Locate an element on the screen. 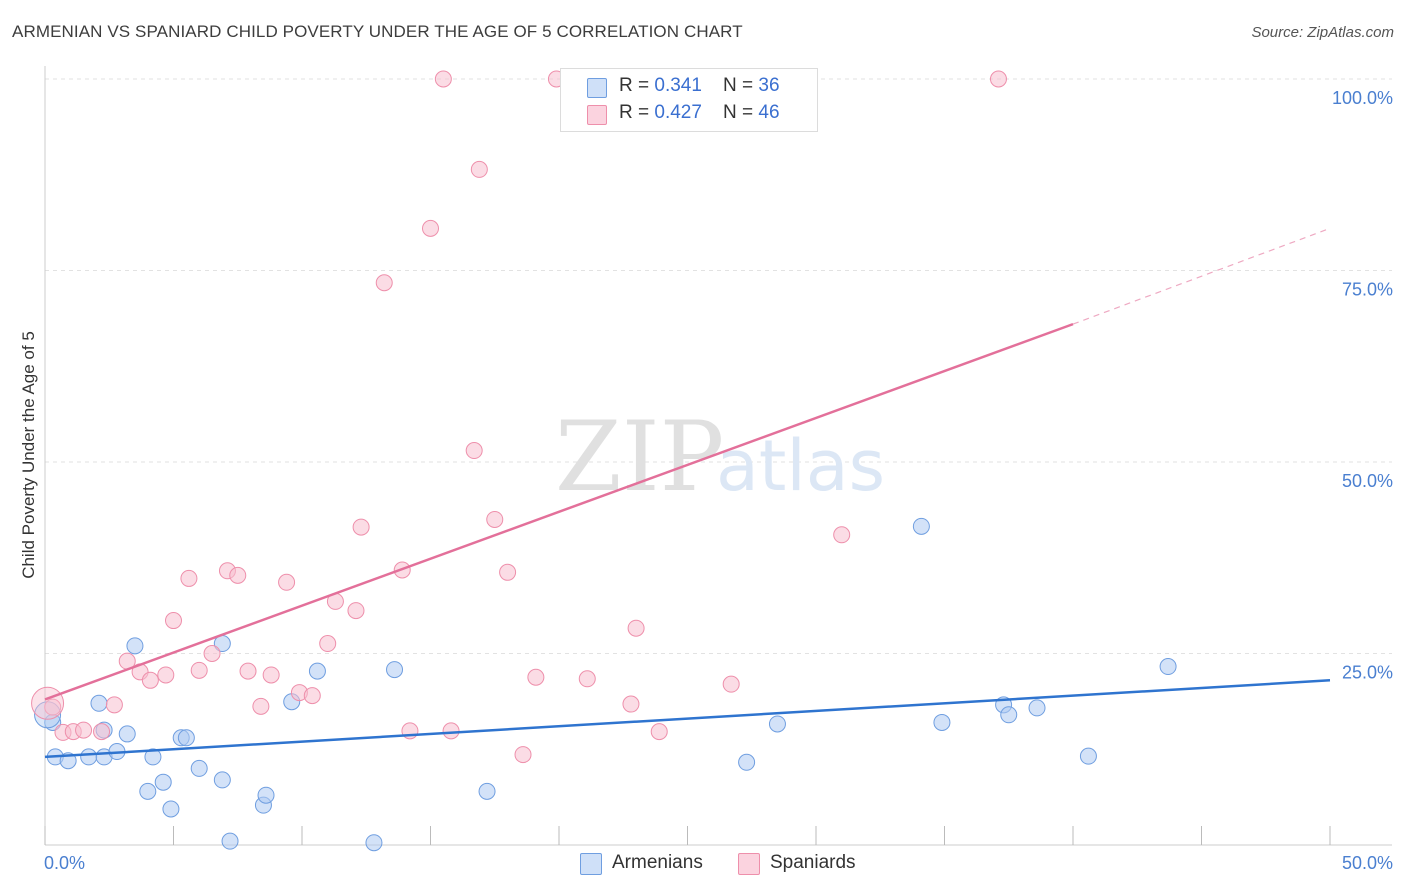 The image size is (1406, 892). spaniards-r-label: R = is located at coordinates (637, 112).